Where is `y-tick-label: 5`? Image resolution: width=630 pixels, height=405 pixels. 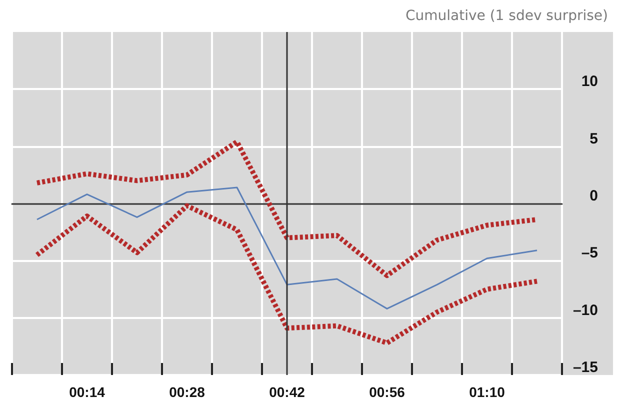 y-tick-label: 5 is located at coordinates (594, 139).